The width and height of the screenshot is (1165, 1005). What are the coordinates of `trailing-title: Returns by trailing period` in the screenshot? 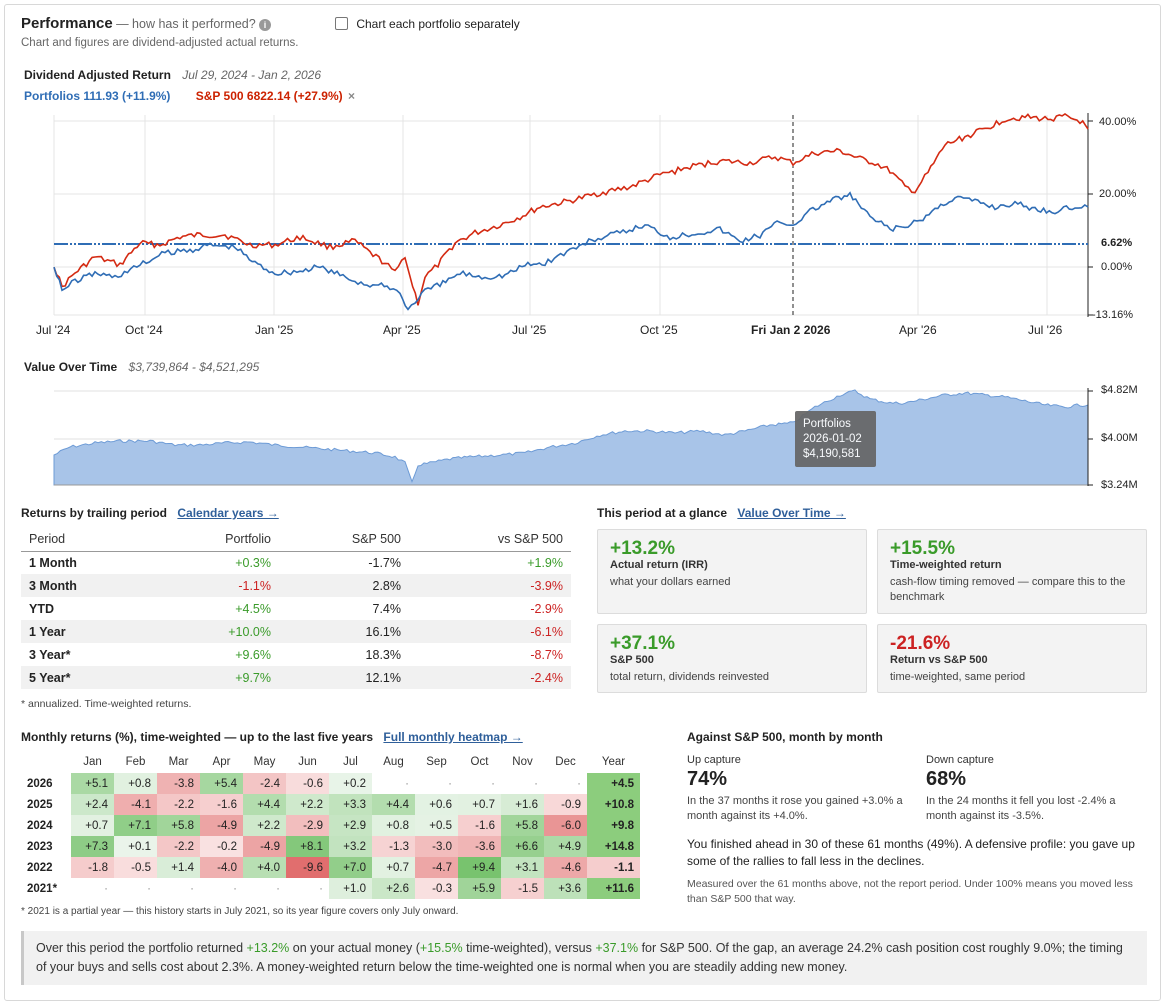 It's located at (94, 513).